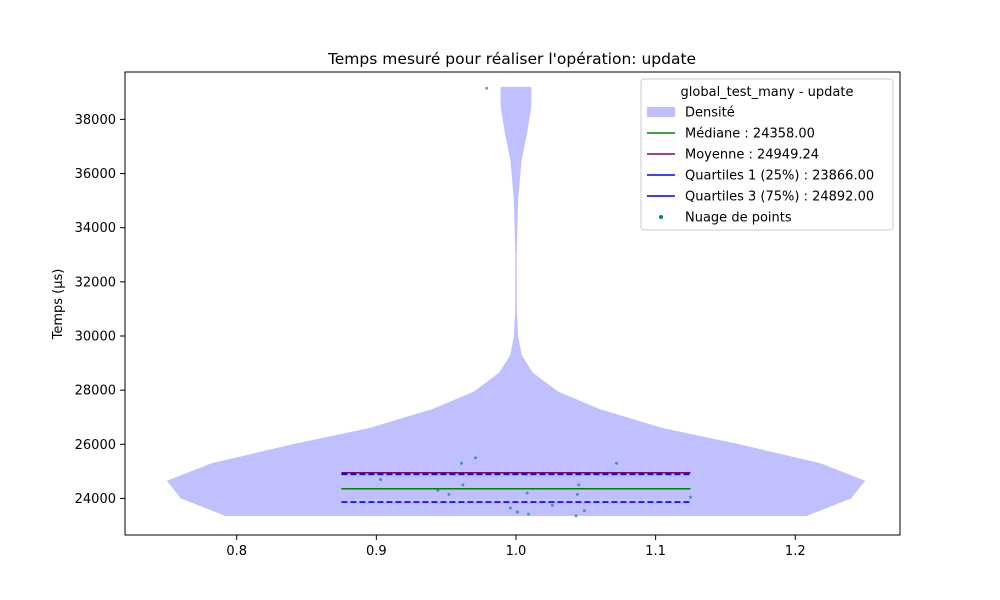 Image resolution: width=1000 pixels, height=600 pixels. I want to click on legend-entry-label: Médiane : 24358.00, so click(750, 134).